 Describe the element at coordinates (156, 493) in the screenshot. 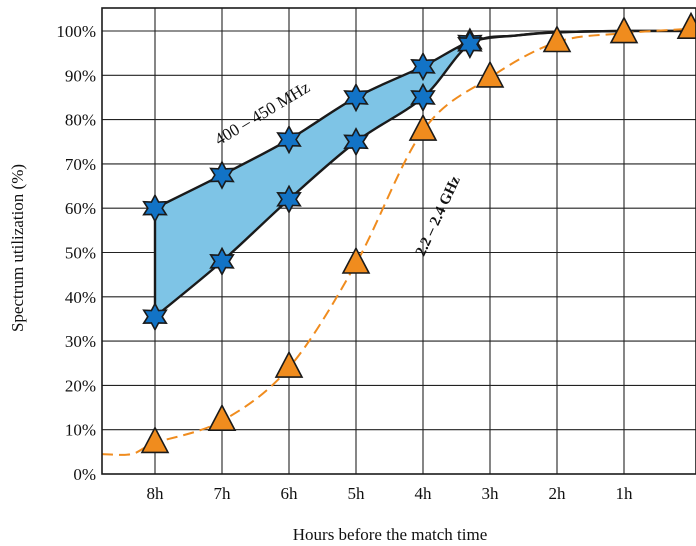

I see `x-tick-8h: 8h` at that location.